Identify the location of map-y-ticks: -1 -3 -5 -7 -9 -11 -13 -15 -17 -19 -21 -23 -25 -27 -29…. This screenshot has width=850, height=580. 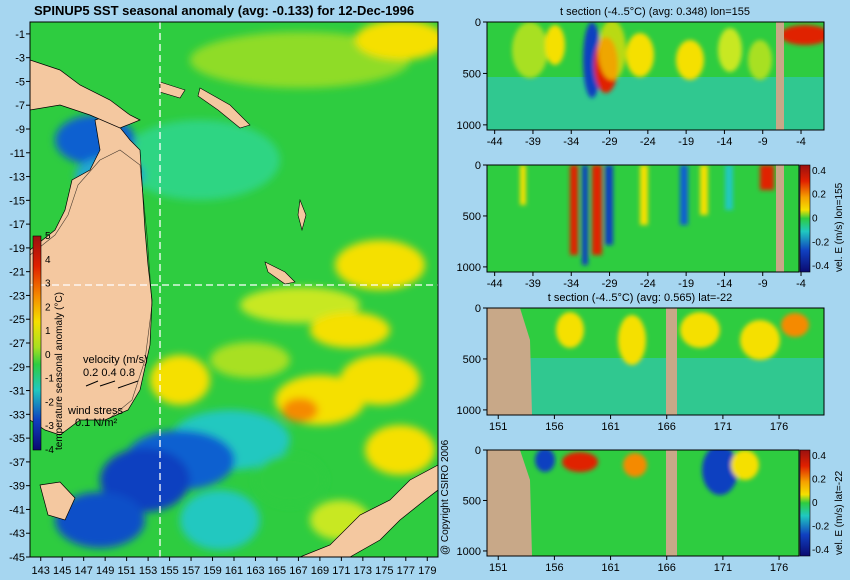
(19, 296).